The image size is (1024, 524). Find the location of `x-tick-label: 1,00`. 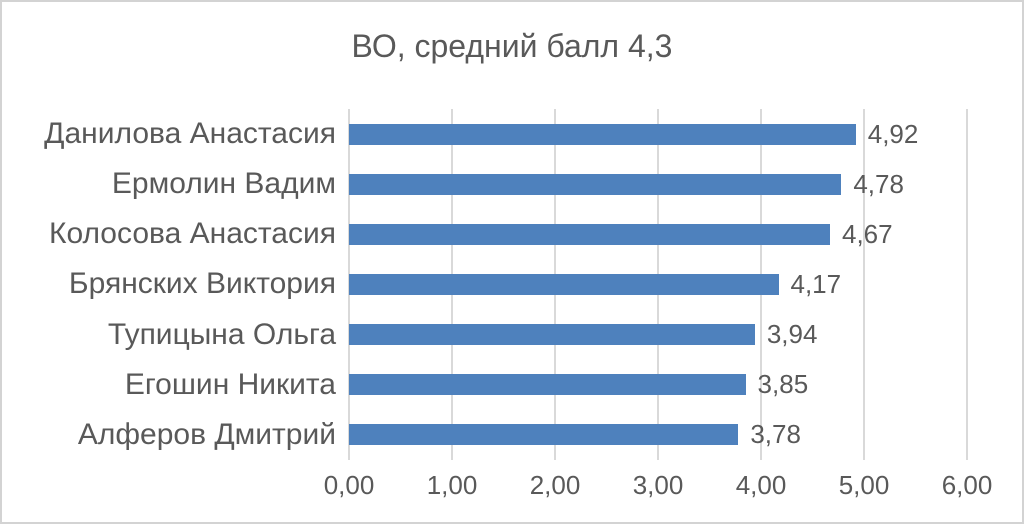

x-tick-label: 1,00 is located at coordinates (452, 485).